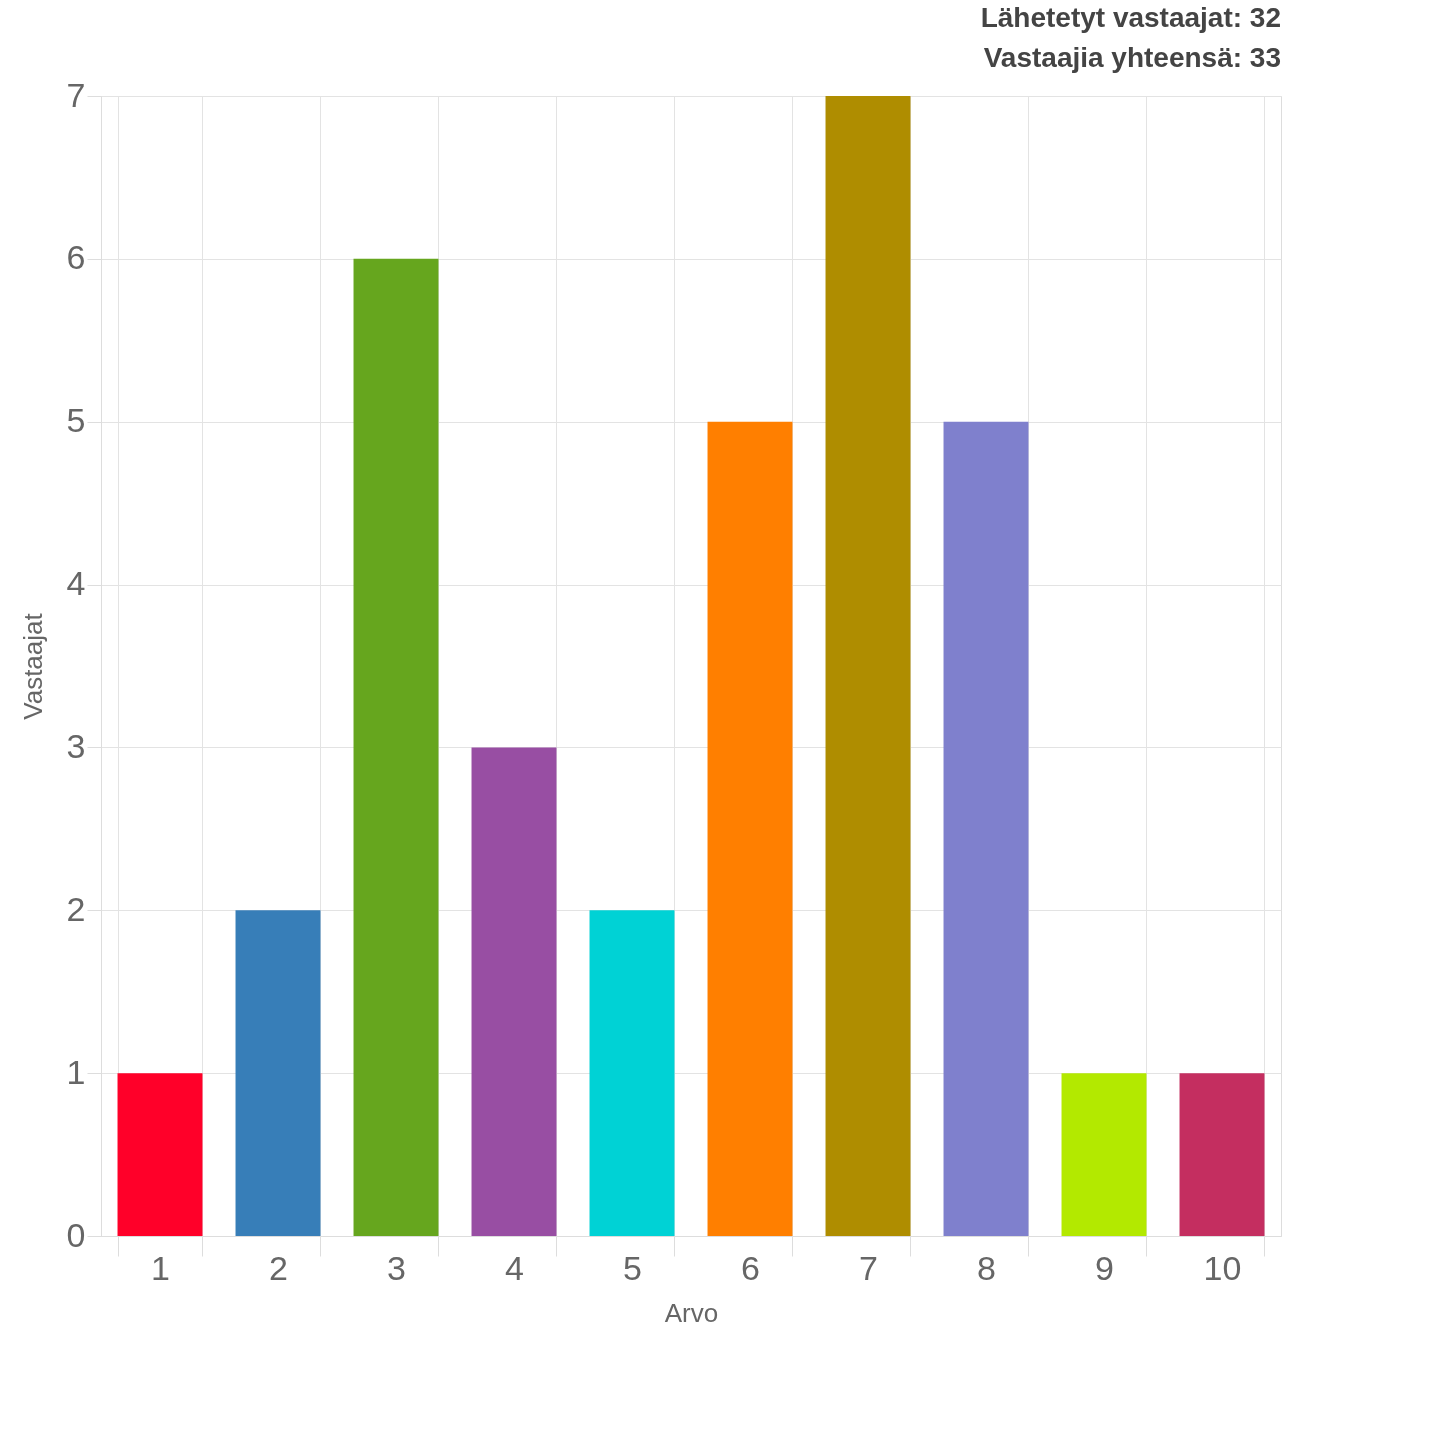 This screenshot has width=1450, height=1432. What do you see at coordinates (396, 1267) in the screenshot?
I see `x-tick-label: 3` at bounding box center [396, 1267].